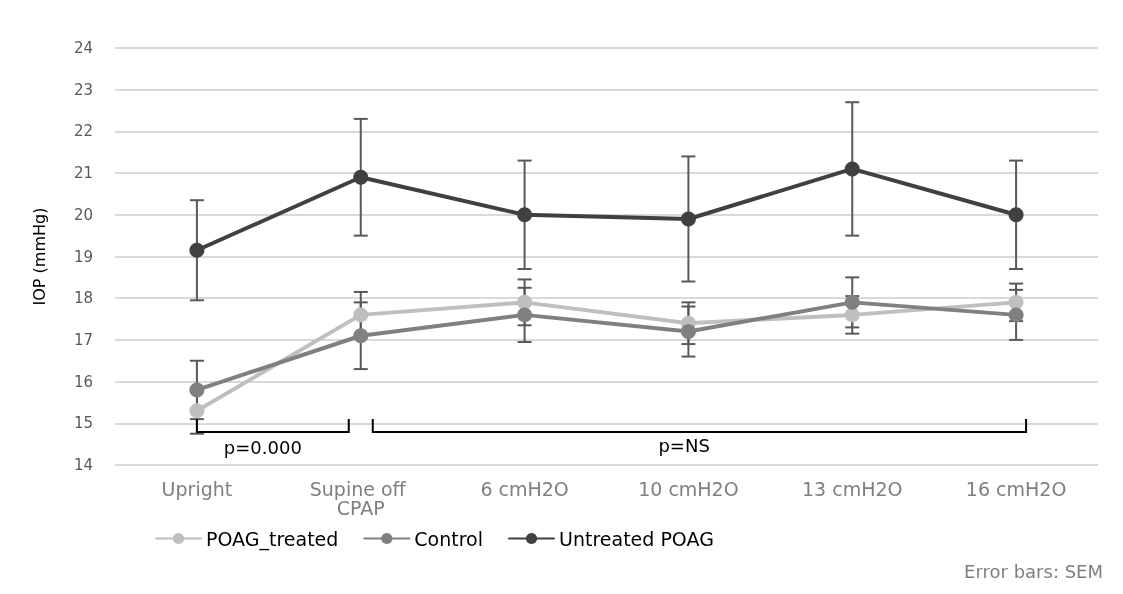  What do you see at coordinates (852, 488) in the screenshot?
I see `x-tick-label: 13 cmH2O` at bounding box center [852, 488].